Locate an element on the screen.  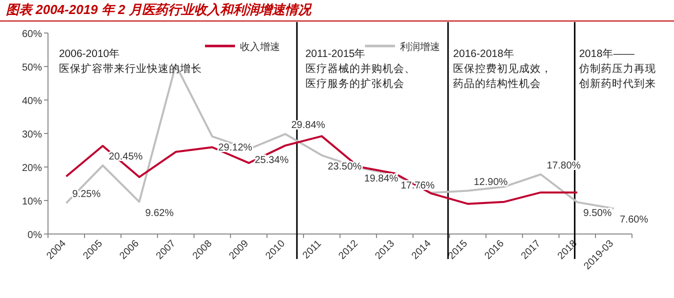
annotation: 医保控费初见成效， is located at coordinates (502, 68).